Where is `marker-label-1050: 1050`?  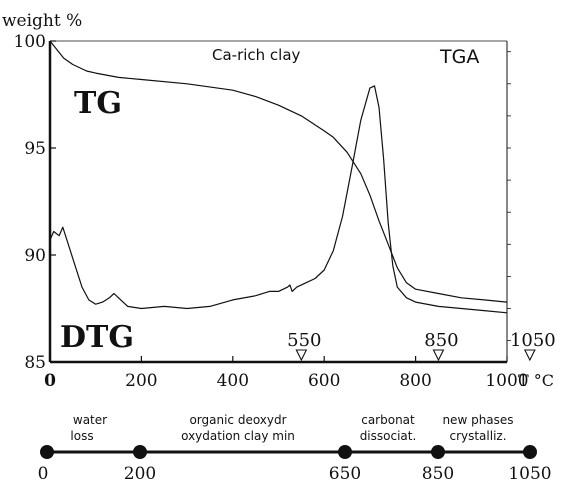 marker-label-1050: 1050 is located at coordinates (533, 340).